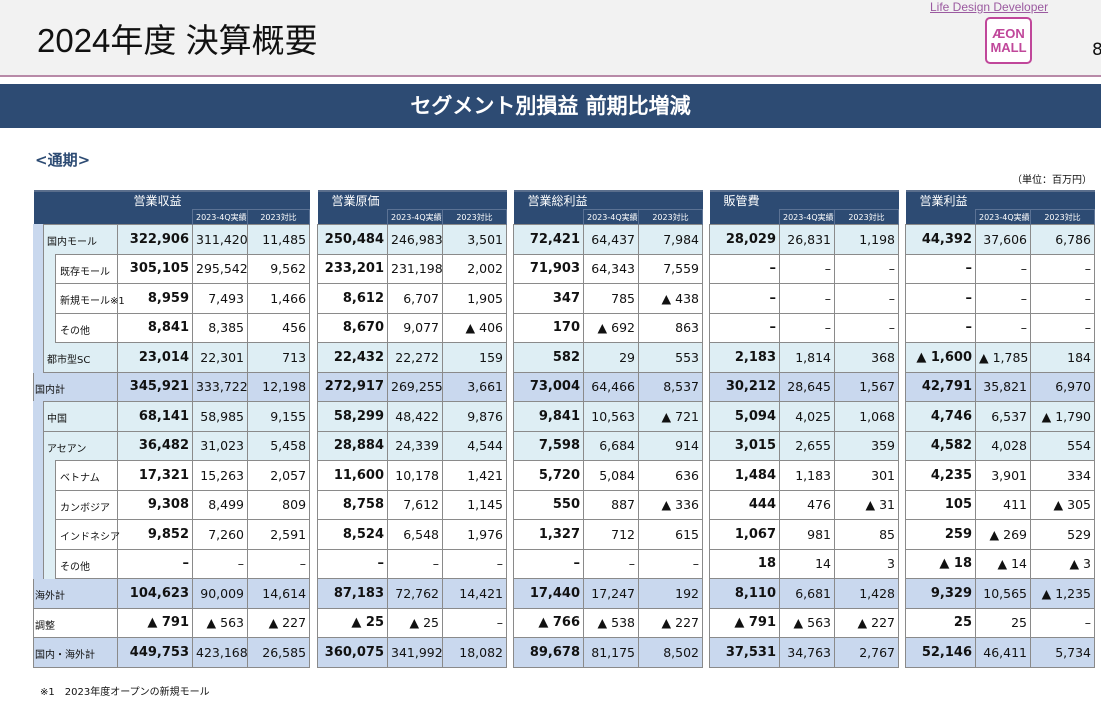  Describe the element at coordinates (940, 239) in the screenshot. I see `current-value: 44,392` at that location.